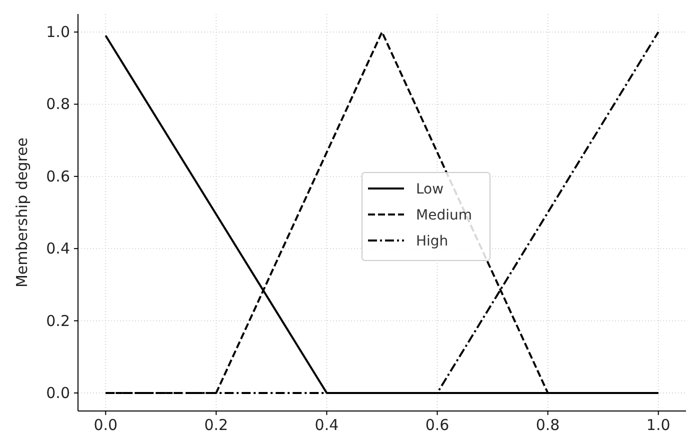  Describe the element at coordinates (444, 216) in the screenshot. I see `legend-label: Medium` at that location.